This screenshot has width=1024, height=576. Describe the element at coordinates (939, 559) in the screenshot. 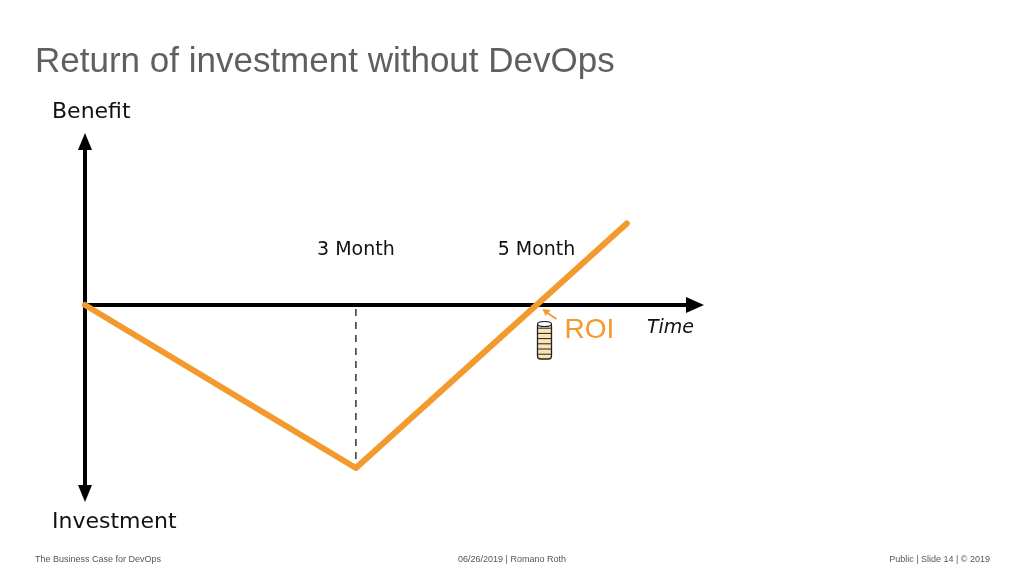

I see `text: Public | Slide 14 | © 2019` at that location.